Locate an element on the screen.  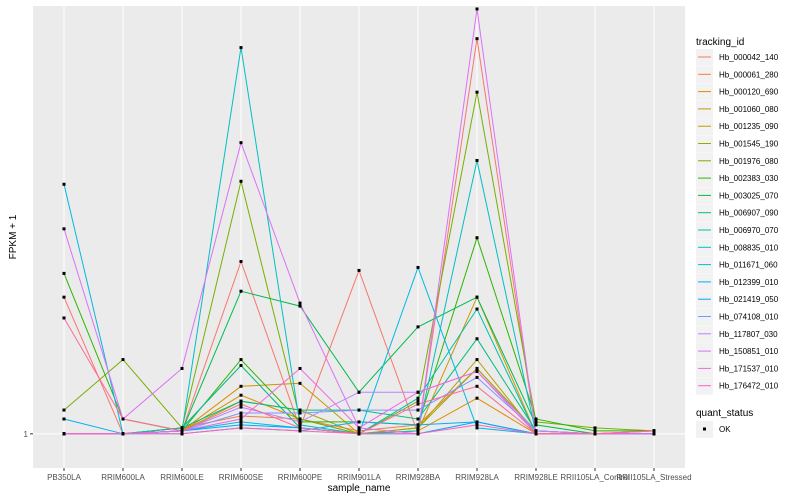
y-axis: 1 is located at coordinates (28, 434).